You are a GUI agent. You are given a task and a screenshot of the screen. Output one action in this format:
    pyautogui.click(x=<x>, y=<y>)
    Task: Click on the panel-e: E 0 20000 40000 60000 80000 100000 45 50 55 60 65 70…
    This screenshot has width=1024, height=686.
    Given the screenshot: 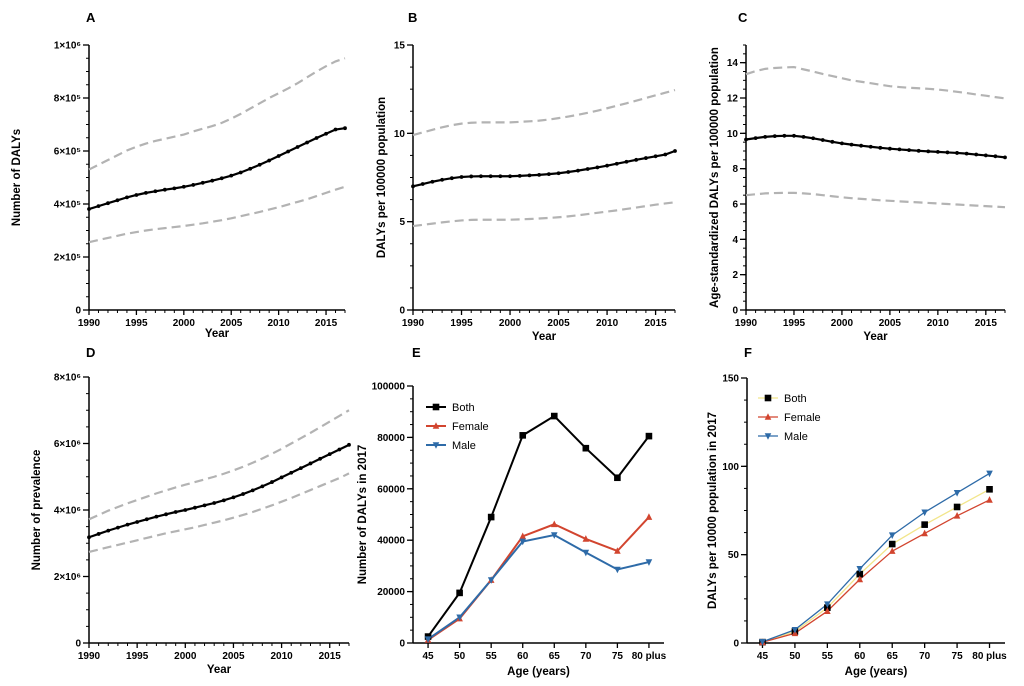 What is the action you would take?
    pyautogui.click(x=512, y=511)
    